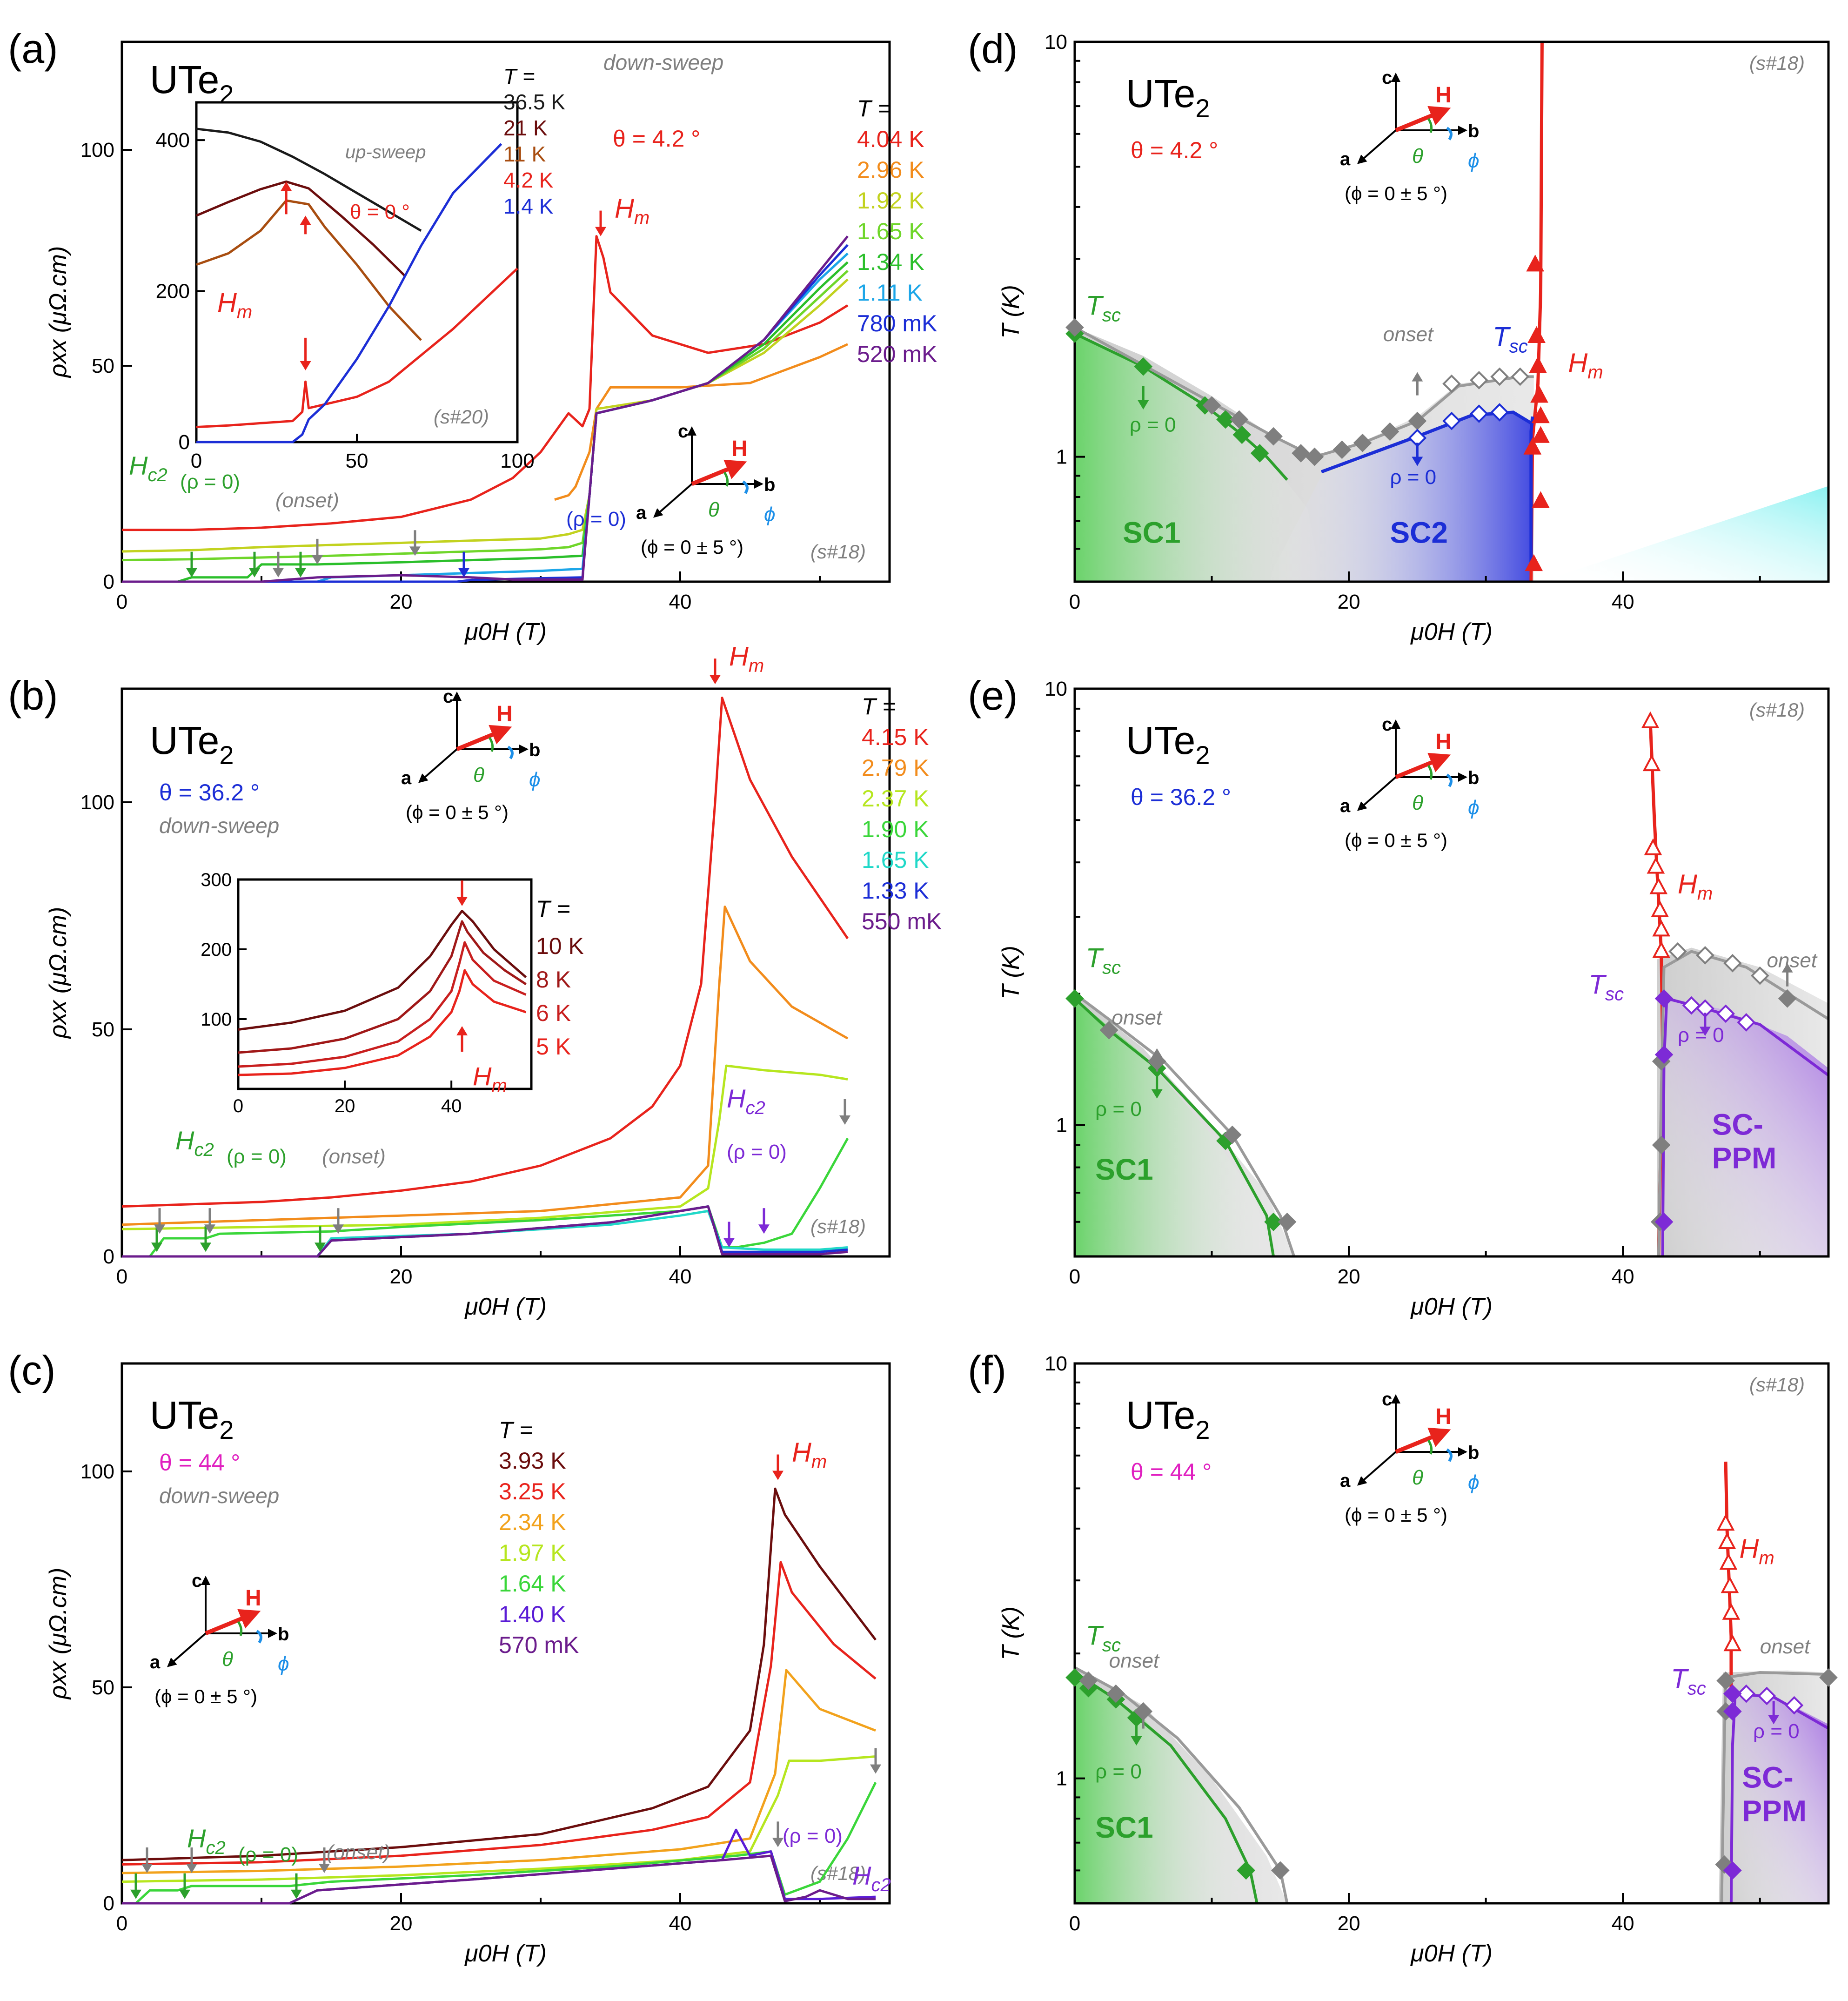 The width and height of the screenshot is (1848, 2001). I want to click on inset-legend-entry: 4.2 K, so click(528, 180).